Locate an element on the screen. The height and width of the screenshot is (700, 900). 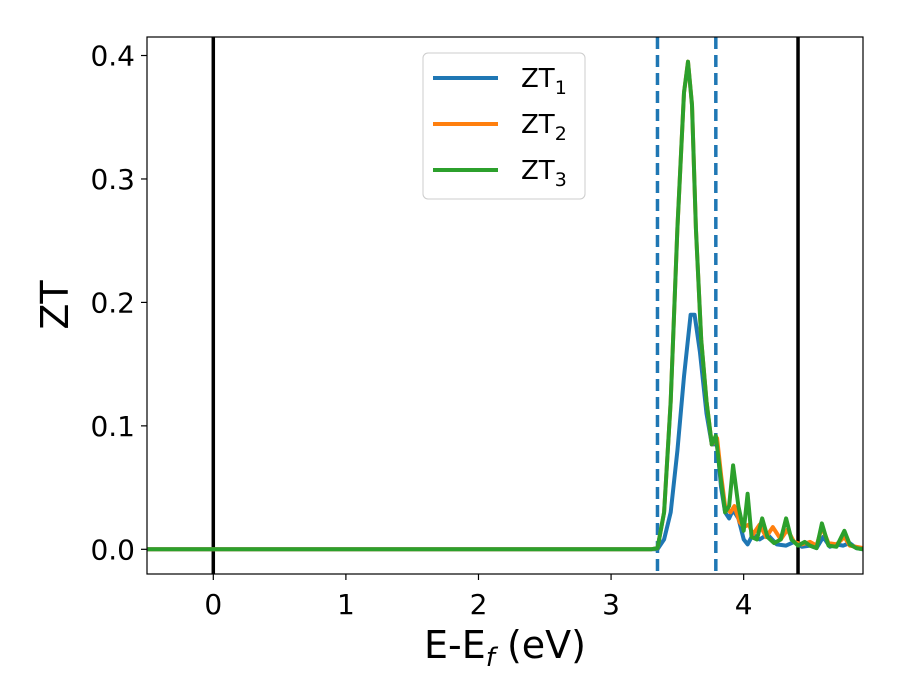
x-tick-label: 1 is located at coordinates (346, 604).